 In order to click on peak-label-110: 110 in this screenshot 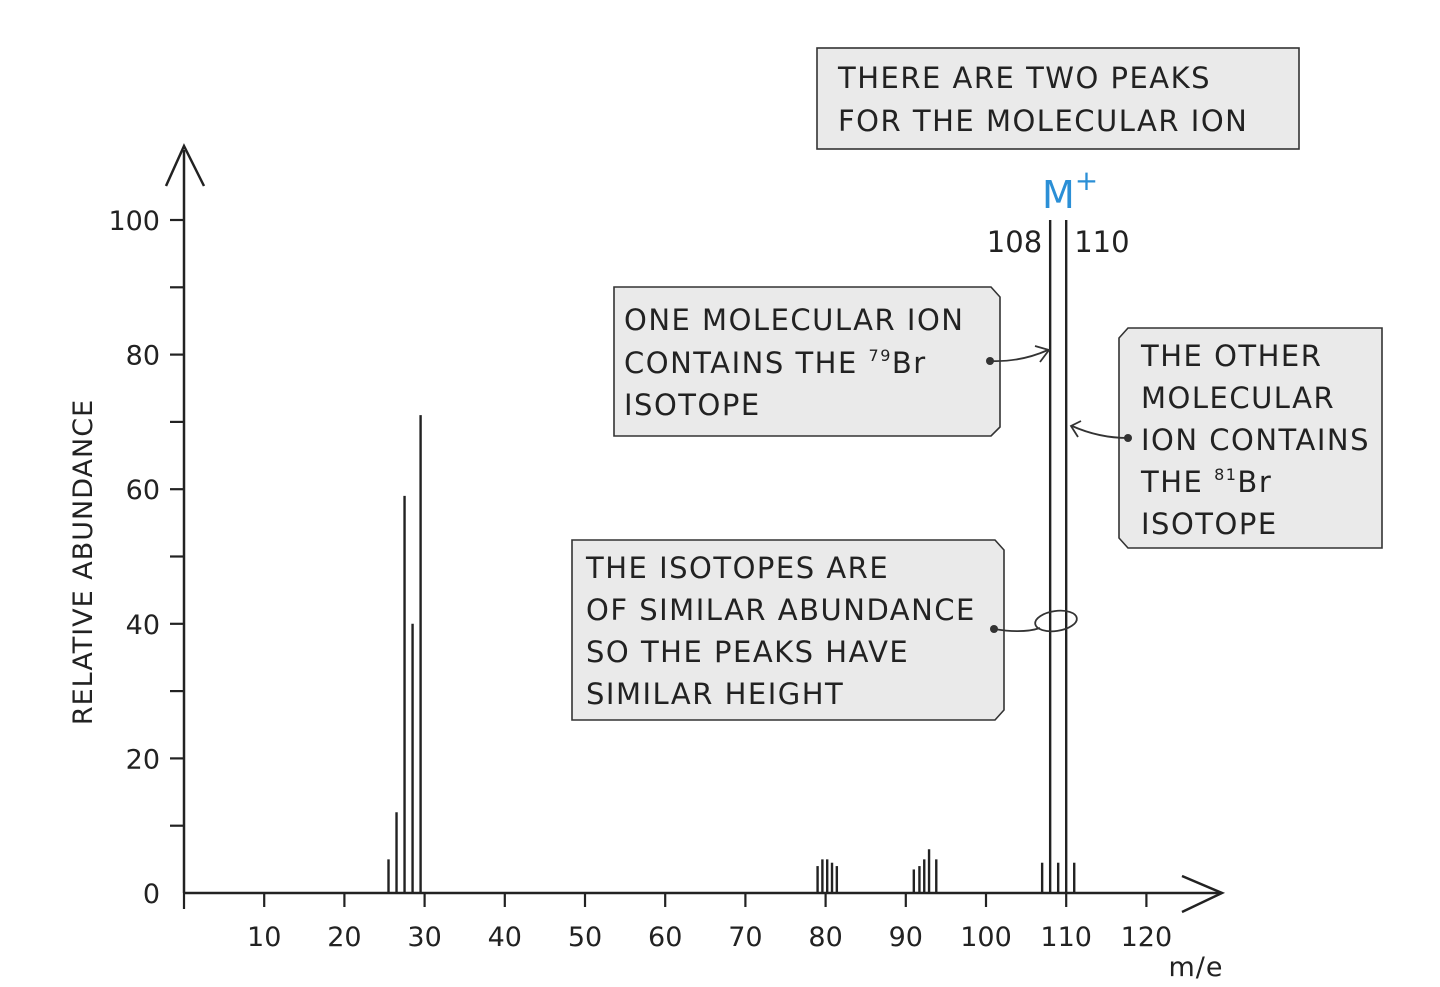, I will do `click(1101, 242)`.